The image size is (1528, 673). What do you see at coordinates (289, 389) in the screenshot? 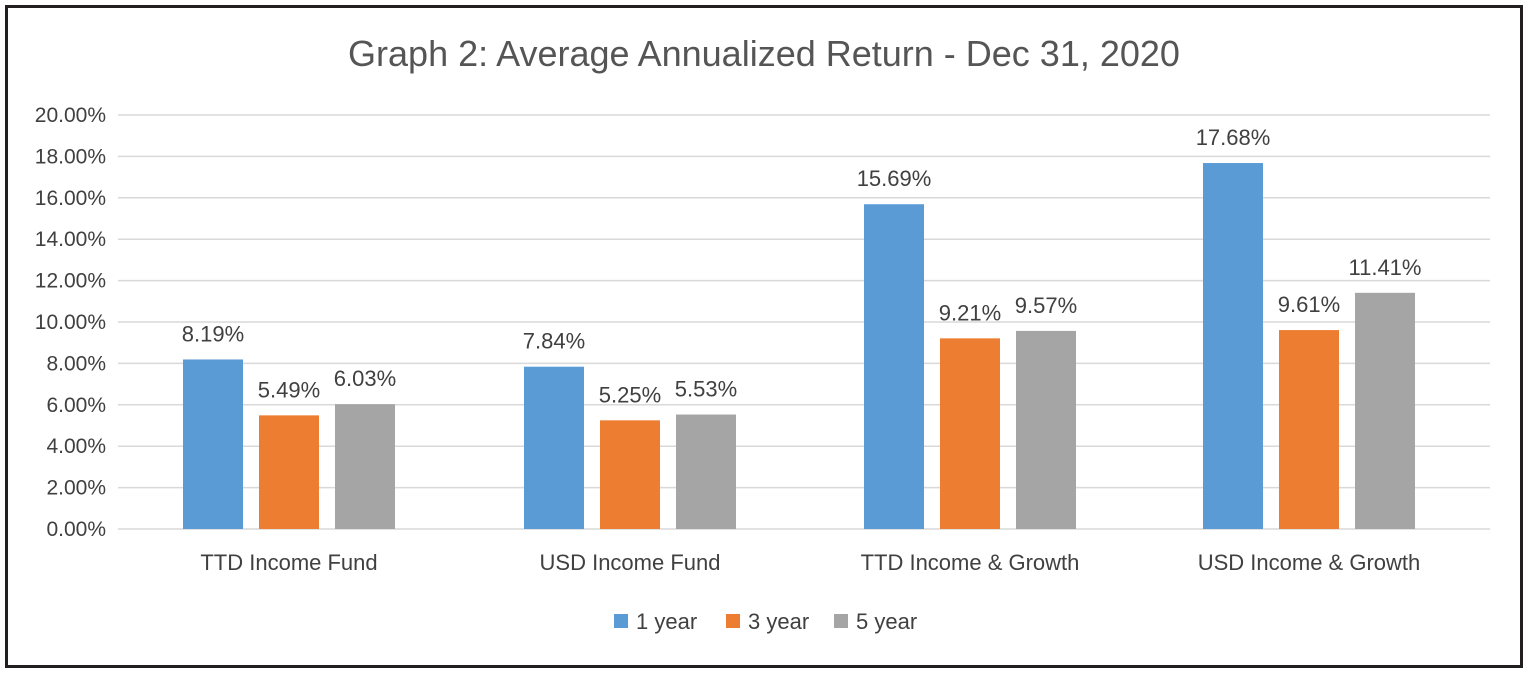
I see `data-label: 5.49%` at bounding box center [289, 389].